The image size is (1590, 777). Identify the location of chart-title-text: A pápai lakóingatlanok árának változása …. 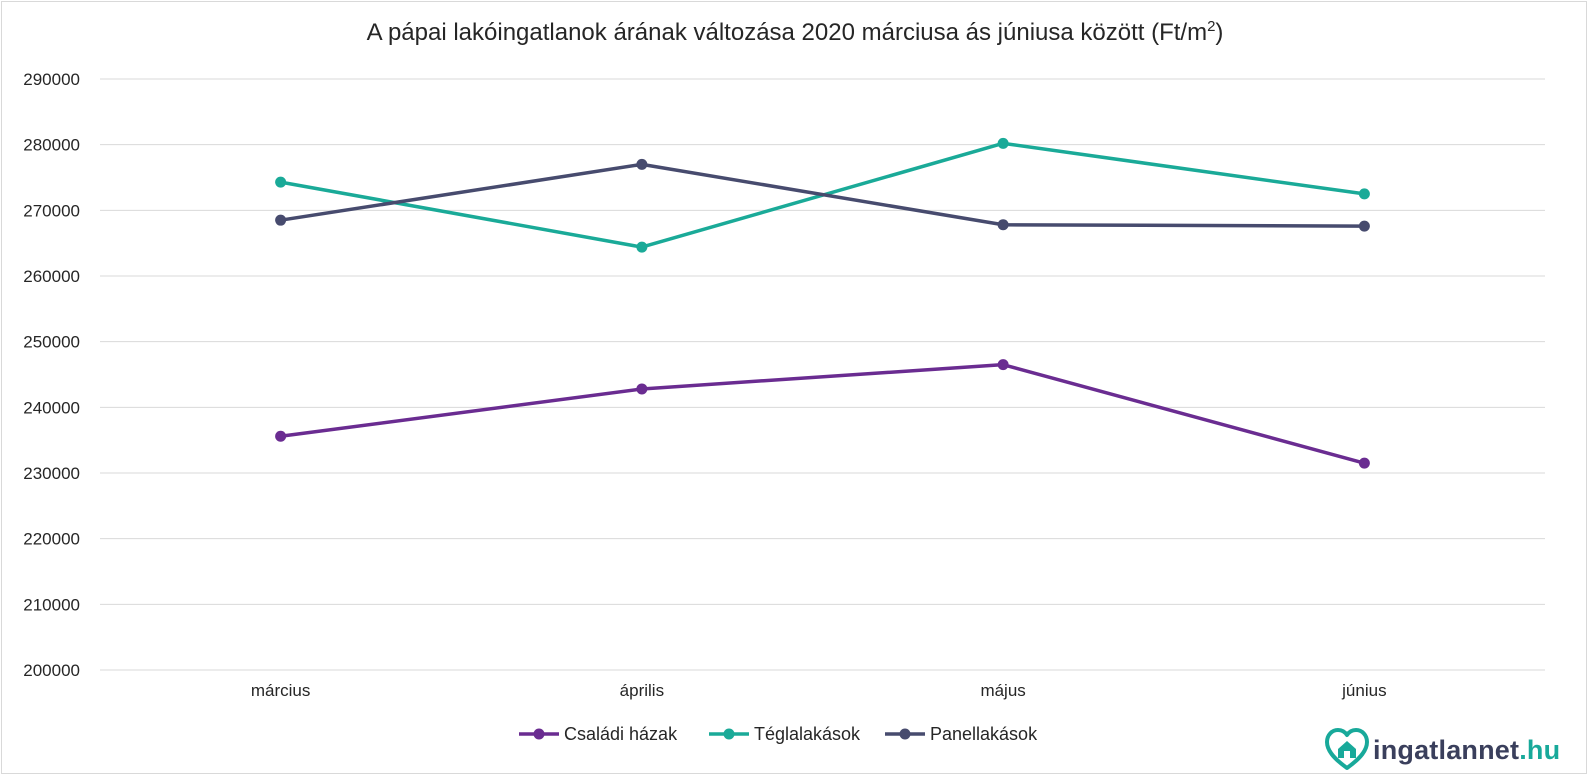
(787, 32).